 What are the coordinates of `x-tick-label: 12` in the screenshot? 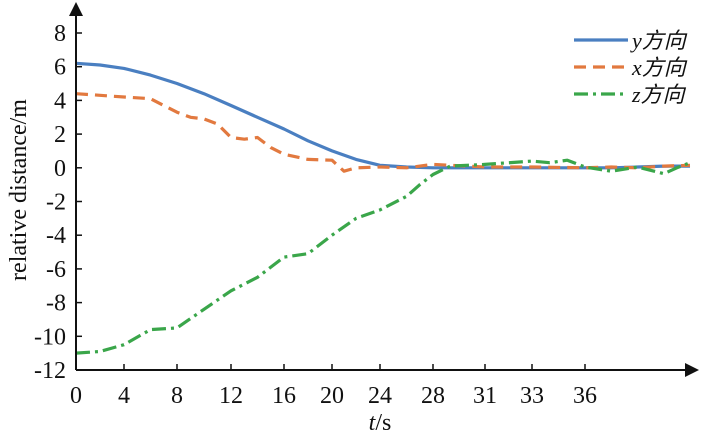 It's located at (231, 396).